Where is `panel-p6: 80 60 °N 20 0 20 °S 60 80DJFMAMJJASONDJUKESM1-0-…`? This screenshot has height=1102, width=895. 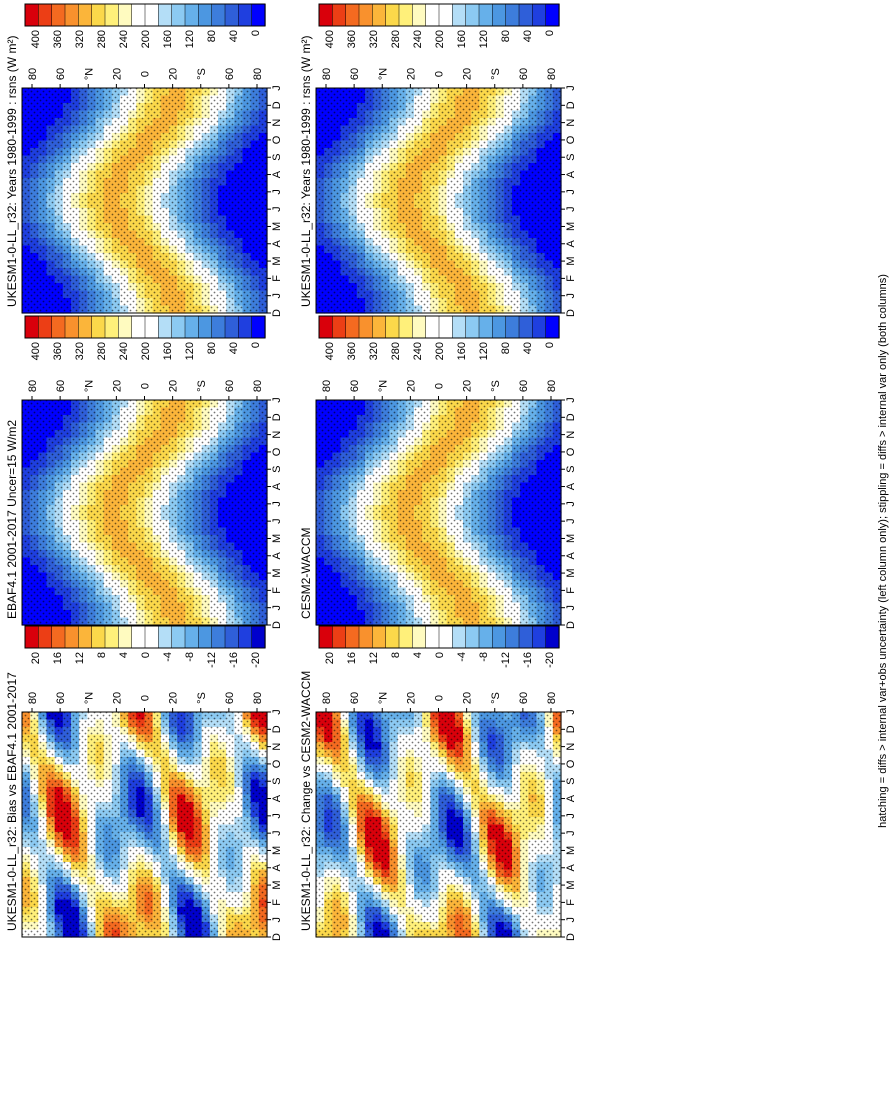
panel-p6: 80 60 °N 20 0 20 °S 60 80DJFMAMJJASONDJUKESM1-0-… is located at coordinates (438, 783).